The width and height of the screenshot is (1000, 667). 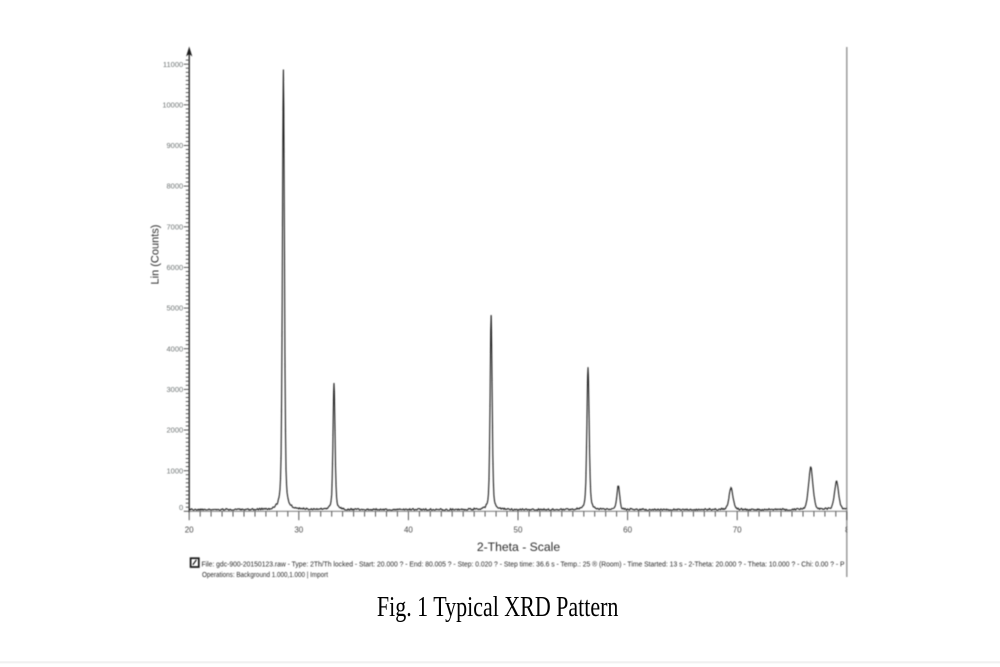 What do you see at coordinates (737, 530) in the screenshot?
I see `svg-text: 70` at bounding box center [737, 530].